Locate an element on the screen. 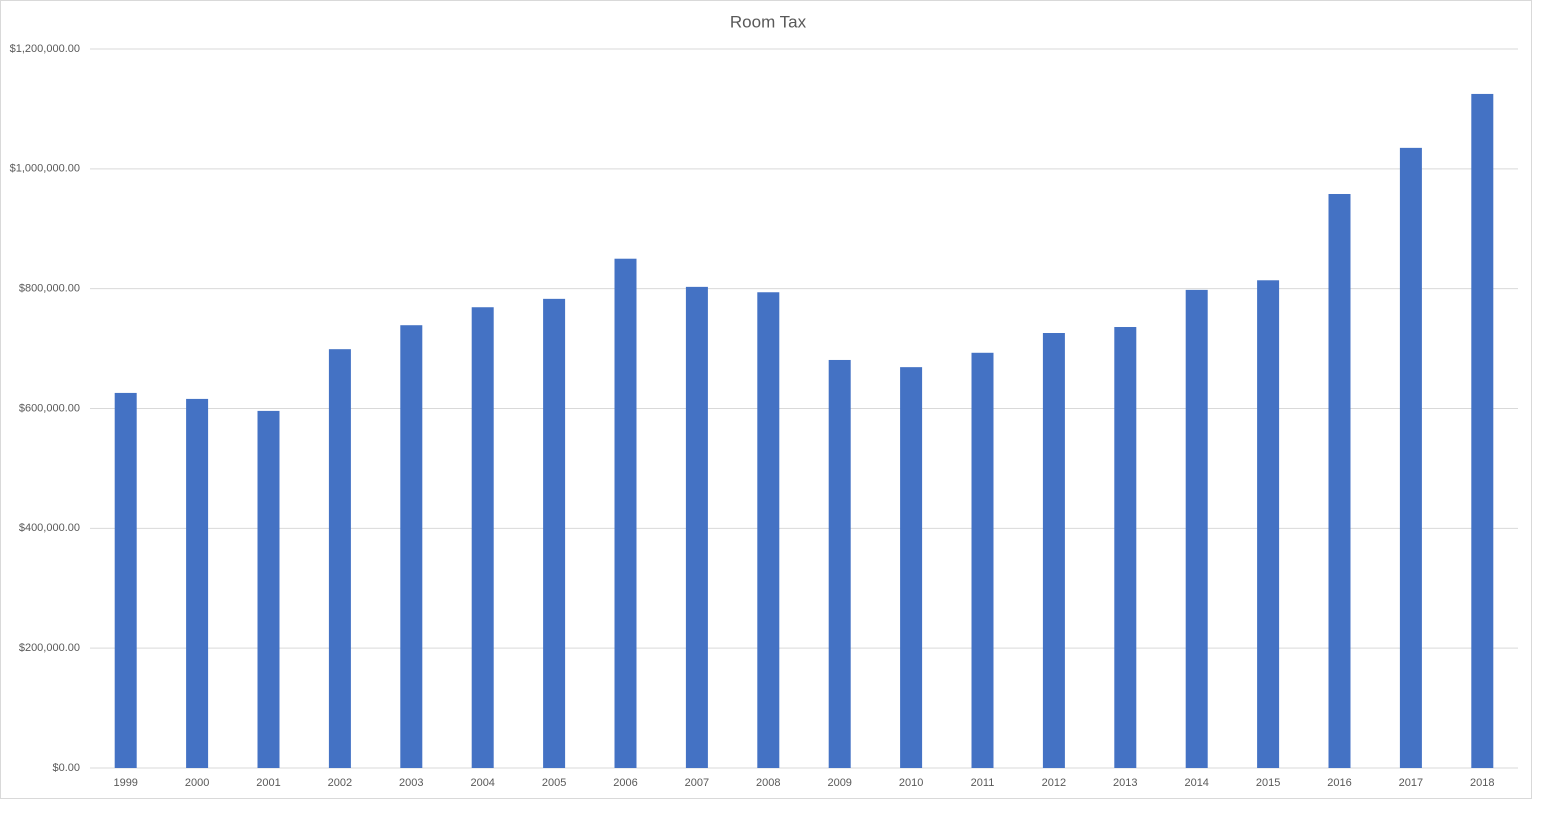 The image size is (1548, 818). y-tick-label: $1,000,000.00 is located at coordinates (45, 169).